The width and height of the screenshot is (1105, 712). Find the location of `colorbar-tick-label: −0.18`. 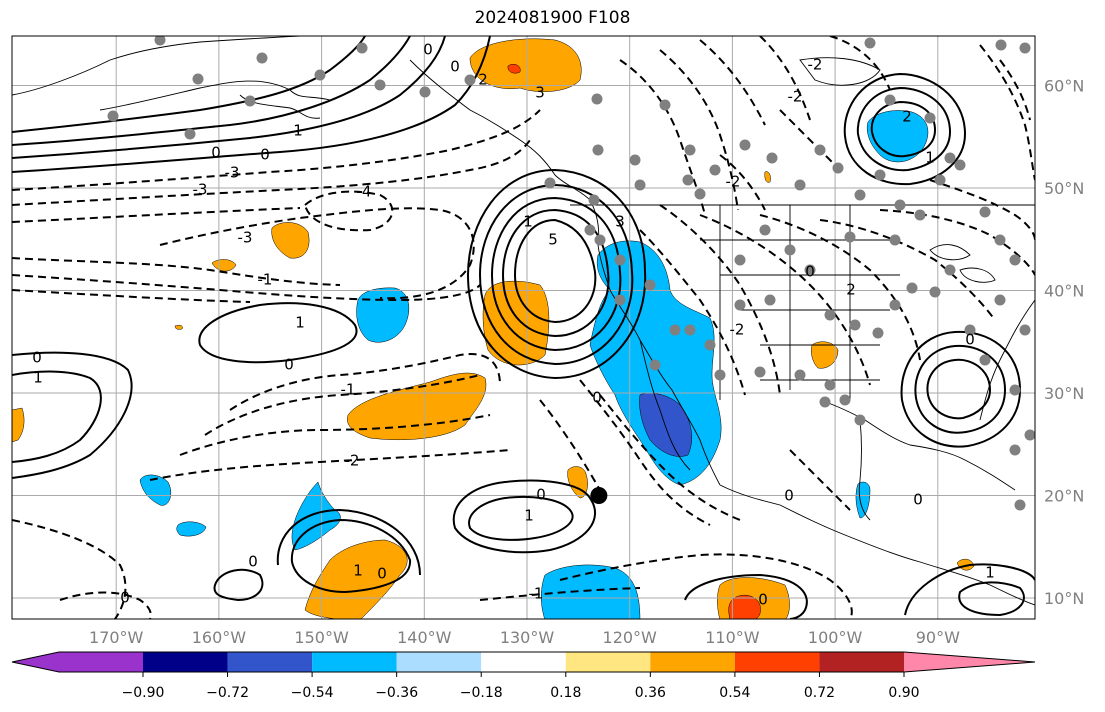

colorbar-tick-label: −0.18 is located at coordinates (481, 693).